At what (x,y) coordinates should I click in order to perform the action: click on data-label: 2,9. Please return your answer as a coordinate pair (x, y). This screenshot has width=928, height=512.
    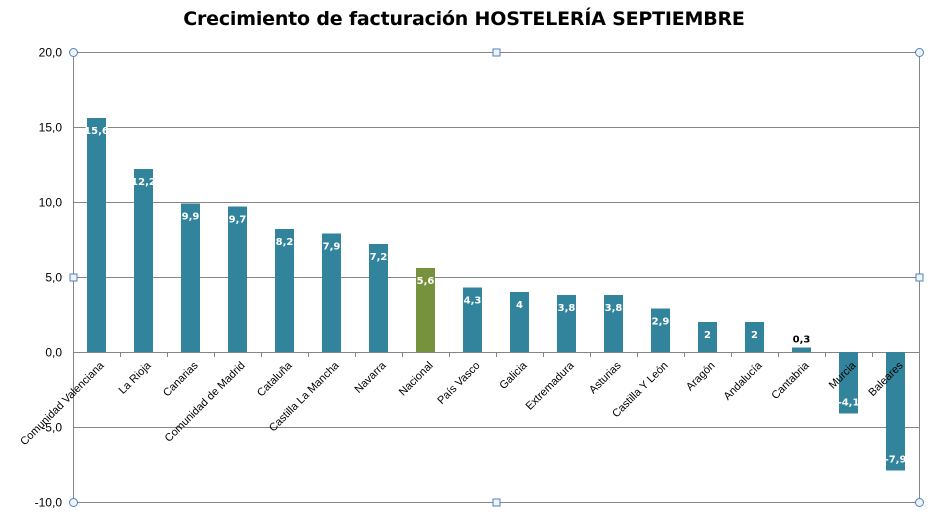
    Looking at the image, I should click on (661, 322).